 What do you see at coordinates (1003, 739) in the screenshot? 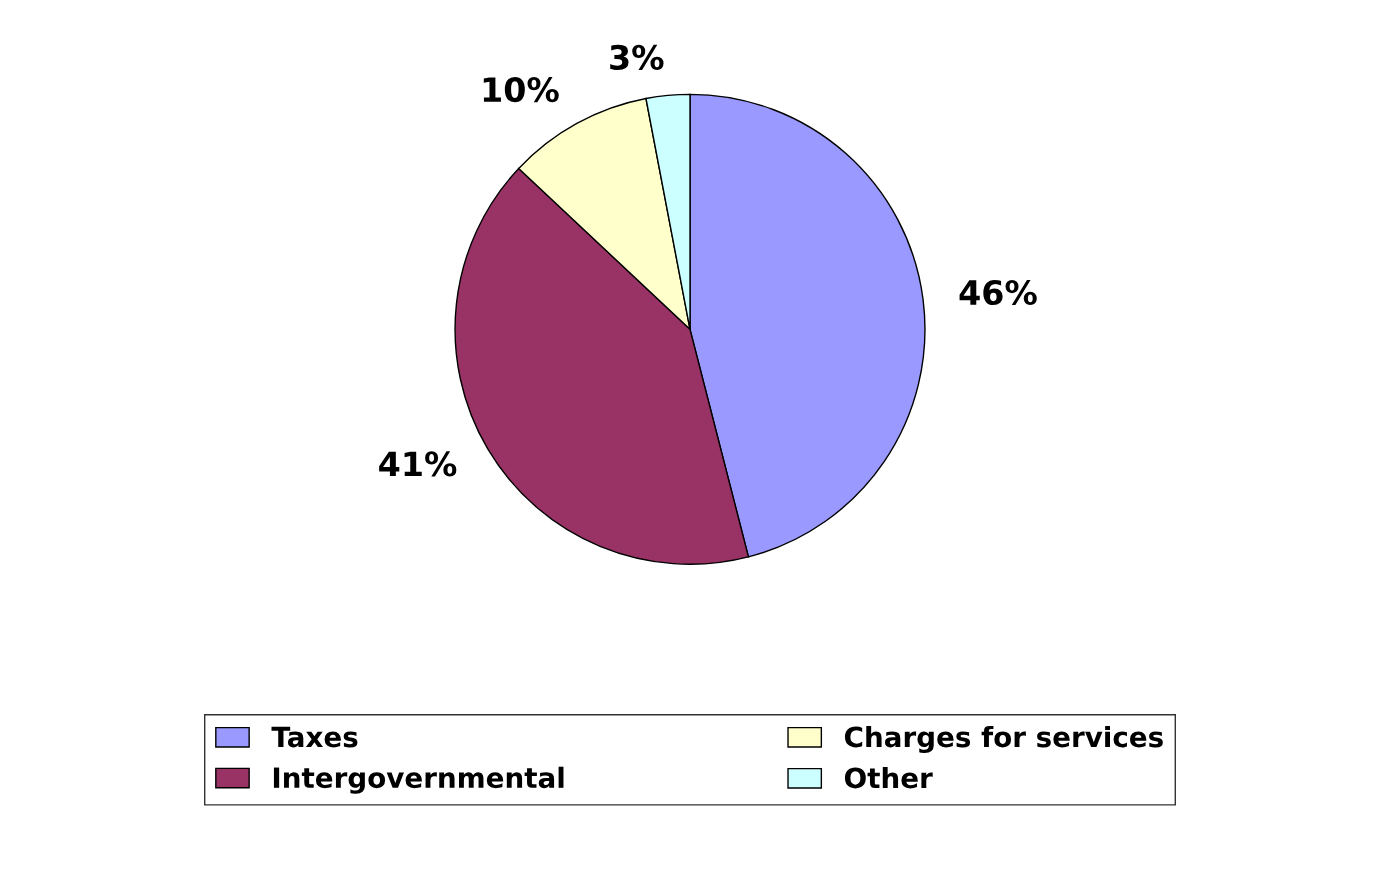
I see `legend-label: Charges for services` at bounding box center [1003, 739].